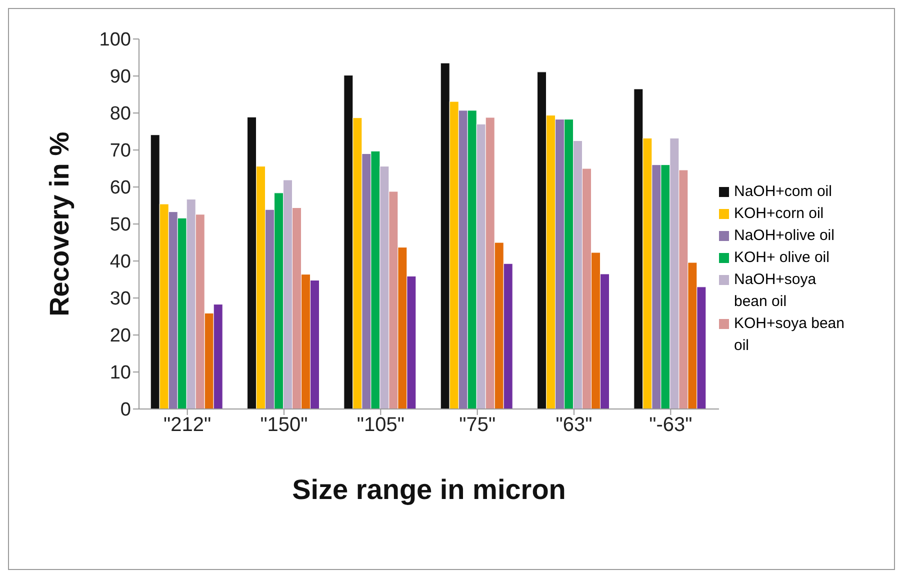 This screenshot has height=586, width=909. What do you see at coordinates (380, 425) in the screenshot?
I see `x-tick-label: "105"` at bounding box center [380, 425].